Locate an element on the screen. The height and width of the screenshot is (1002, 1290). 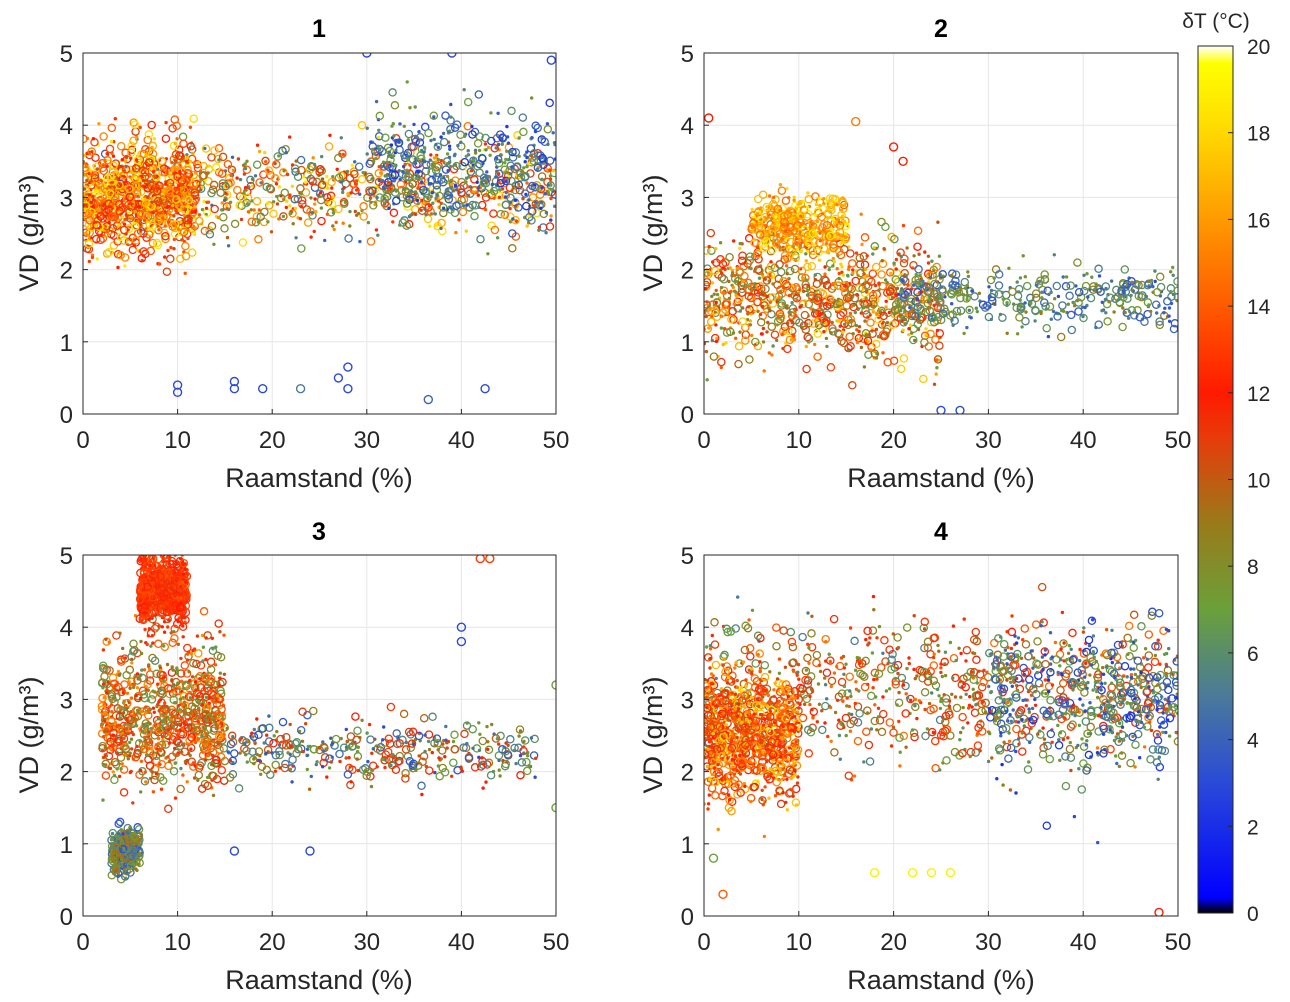
y-axis-label: VD (g/m³) is located at coordinates (29, 233).